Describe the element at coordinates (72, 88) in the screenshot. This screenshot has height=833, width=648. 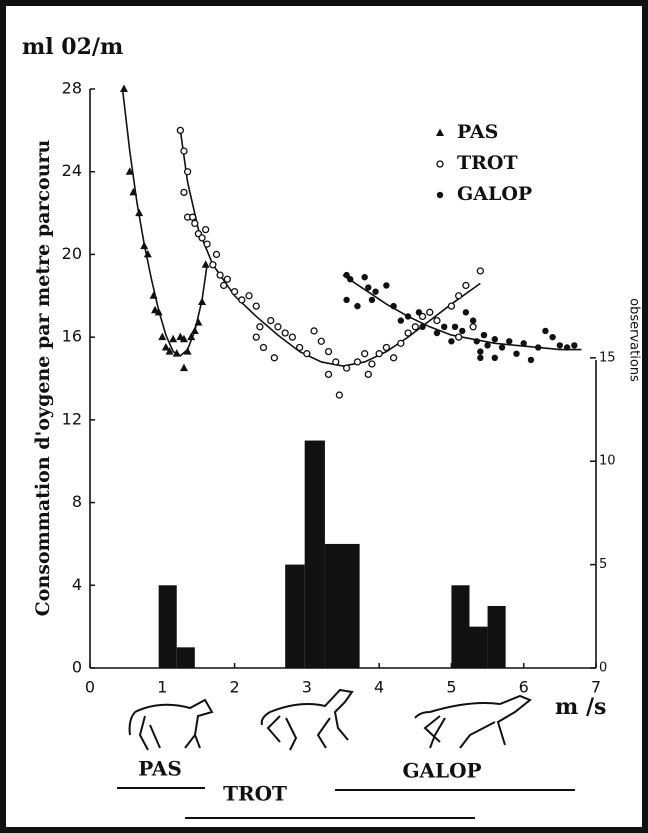
I see `y-tick-label: 28` at that location.